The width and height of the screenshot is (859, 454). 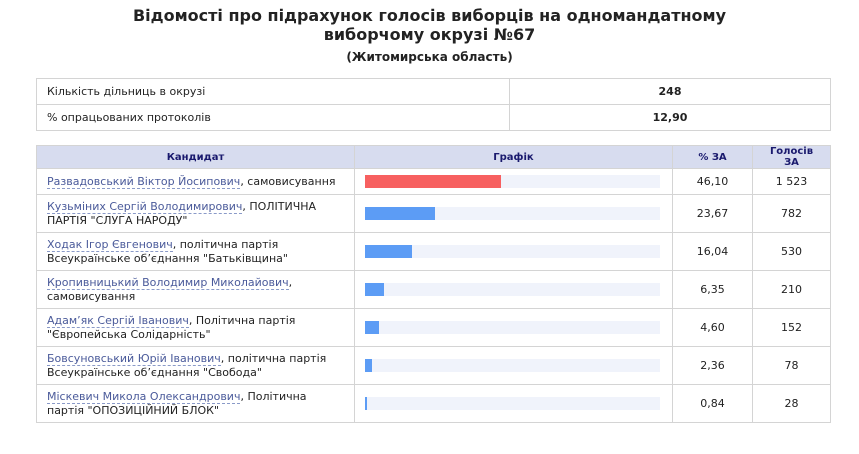 What do you see at coordinates (791, 289) in the screenshot?
I see `votes-cell: 210` at bounding box center [791, 289].